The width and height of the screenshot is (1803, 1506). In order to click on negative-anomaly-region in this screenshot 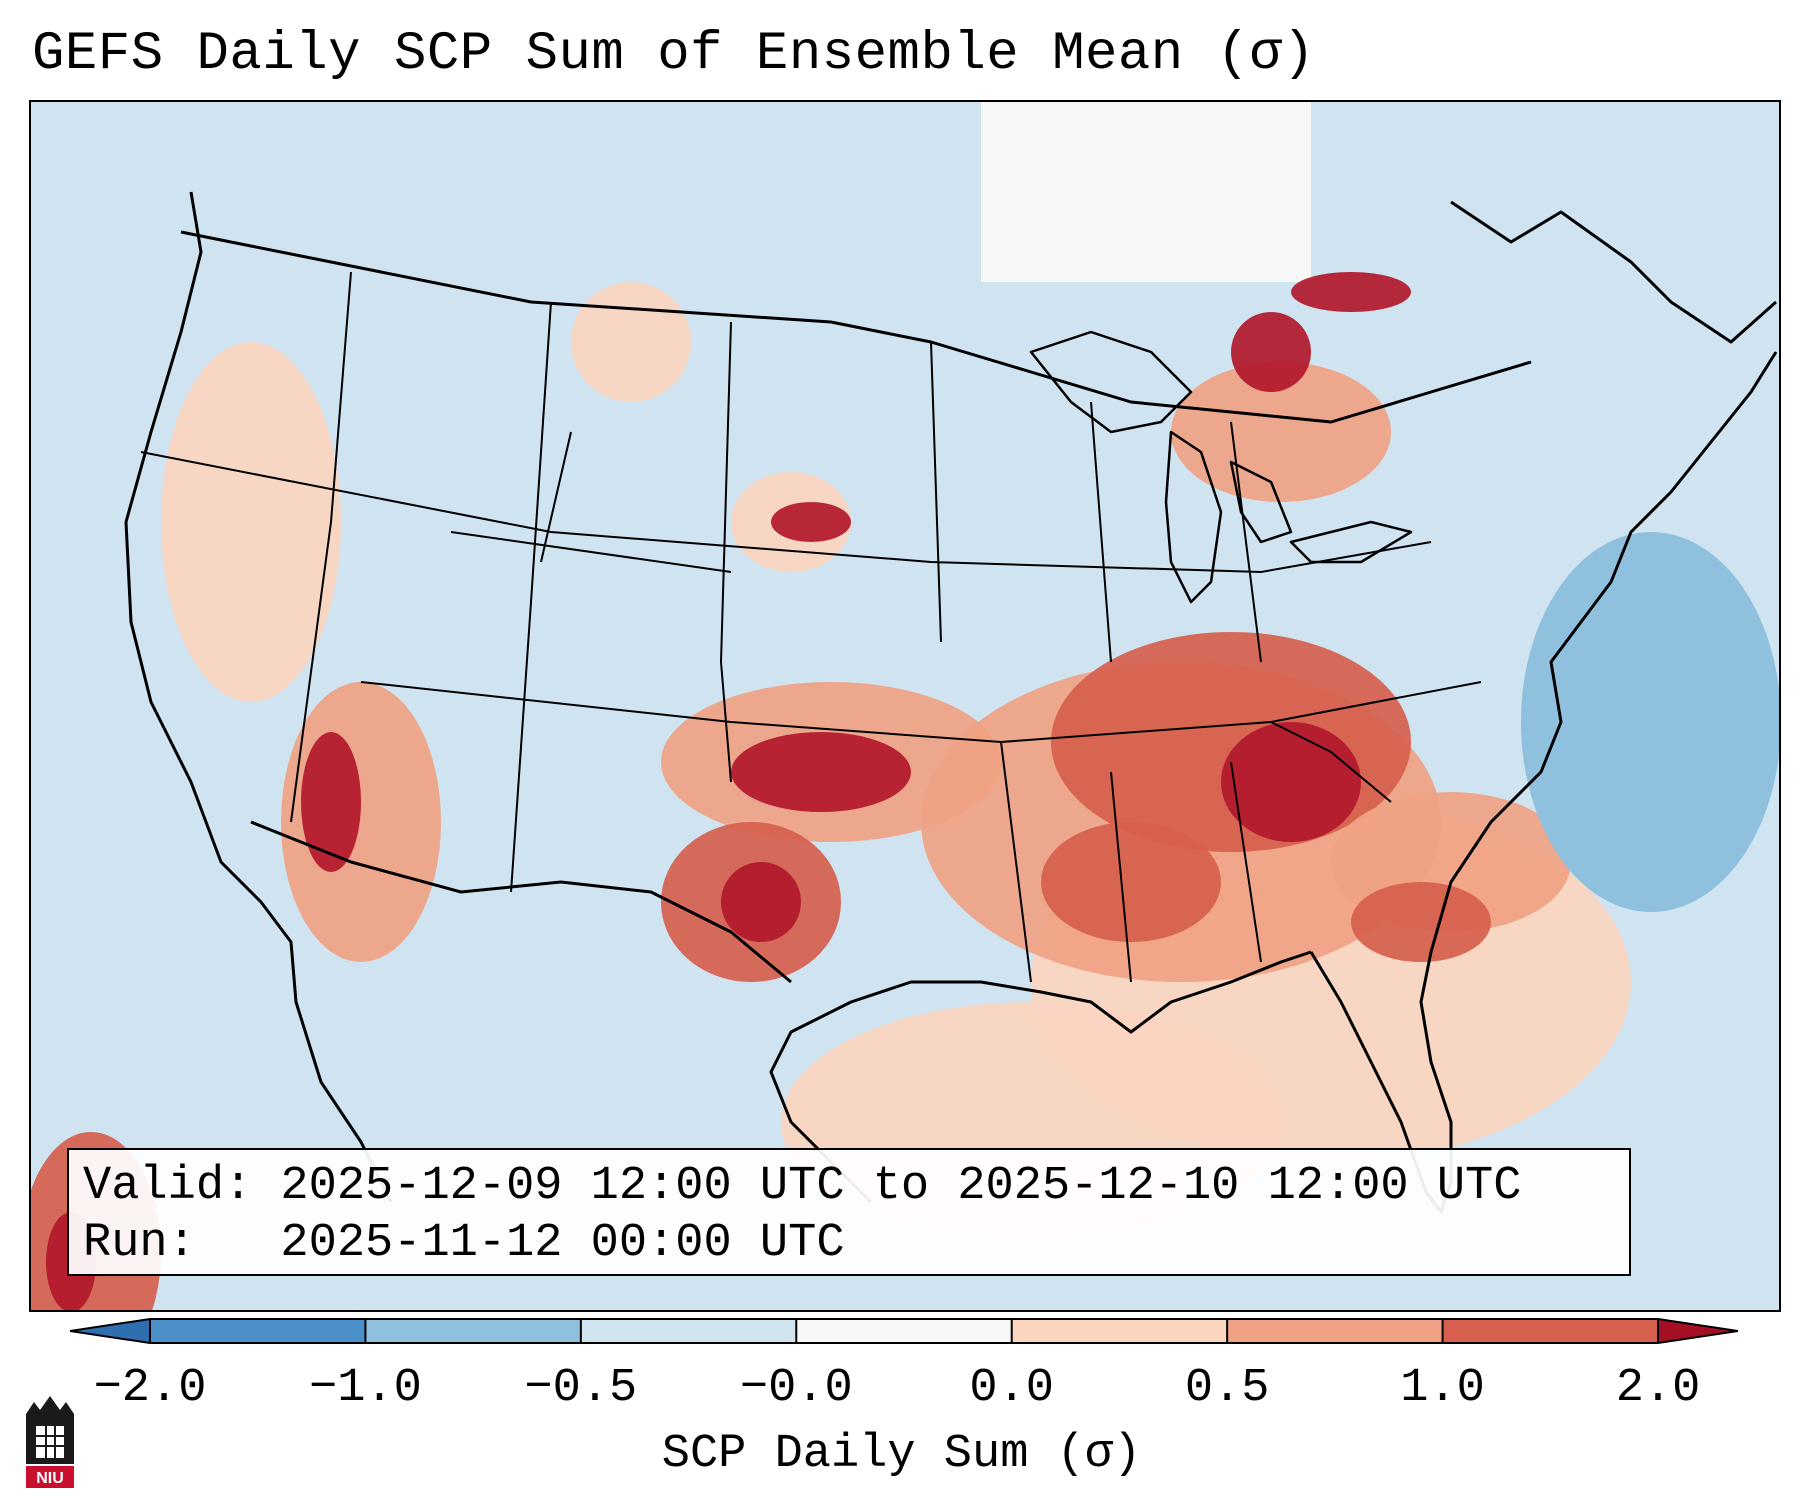, I will do `click(1650, 722)`.